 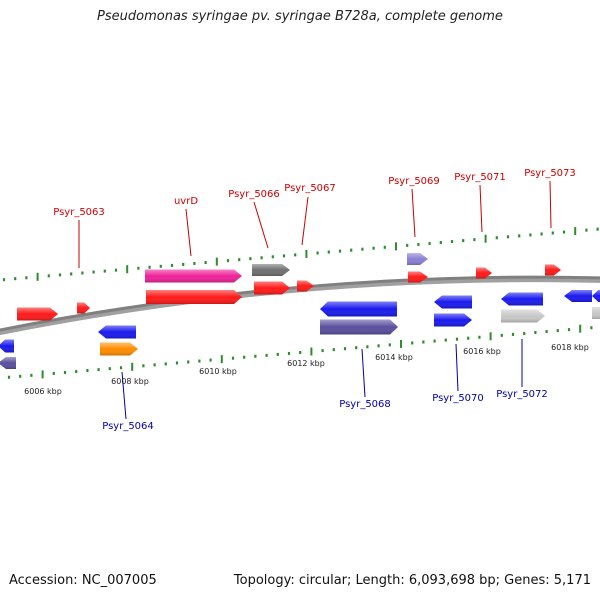 What do you see at coordinates (596, 313) in the screenshot?
I see `gene-arrow-m-shade` at bounding box center [596, 313].